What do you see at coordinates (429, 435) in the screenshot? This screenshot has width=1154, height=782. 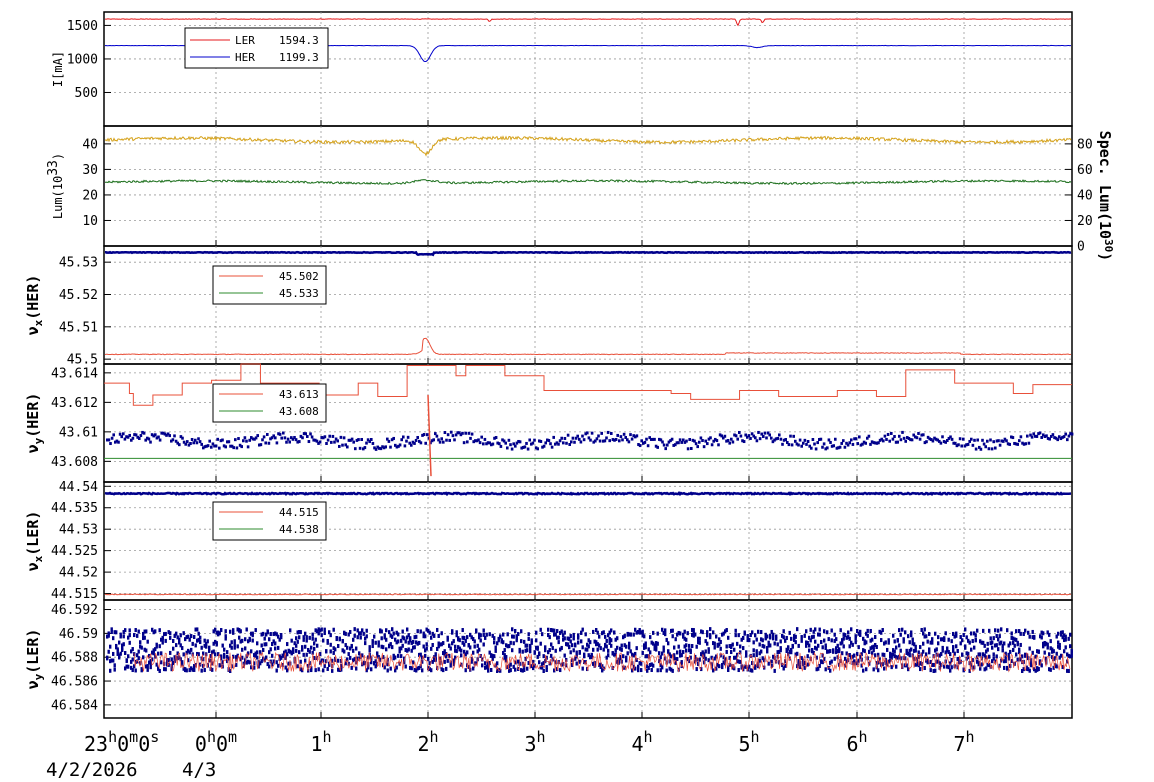 I see `series-red-spike` at bounding box center [429, 435].